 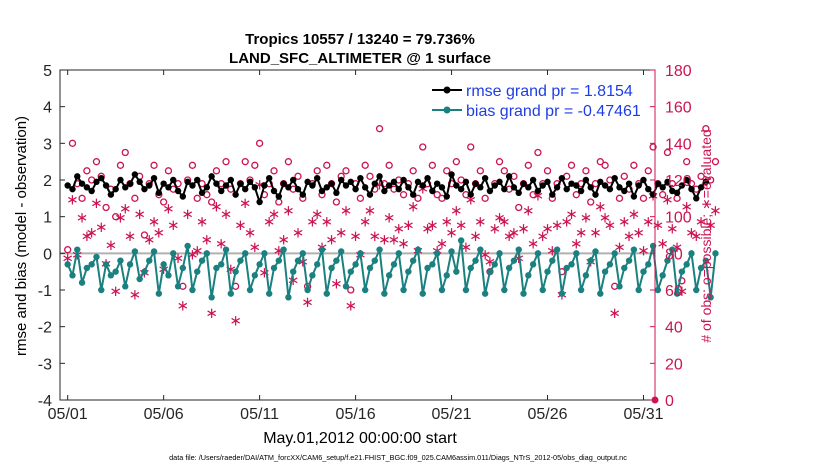 I want to click on x-tick-label: 05/06, so click(x=164, y=414).